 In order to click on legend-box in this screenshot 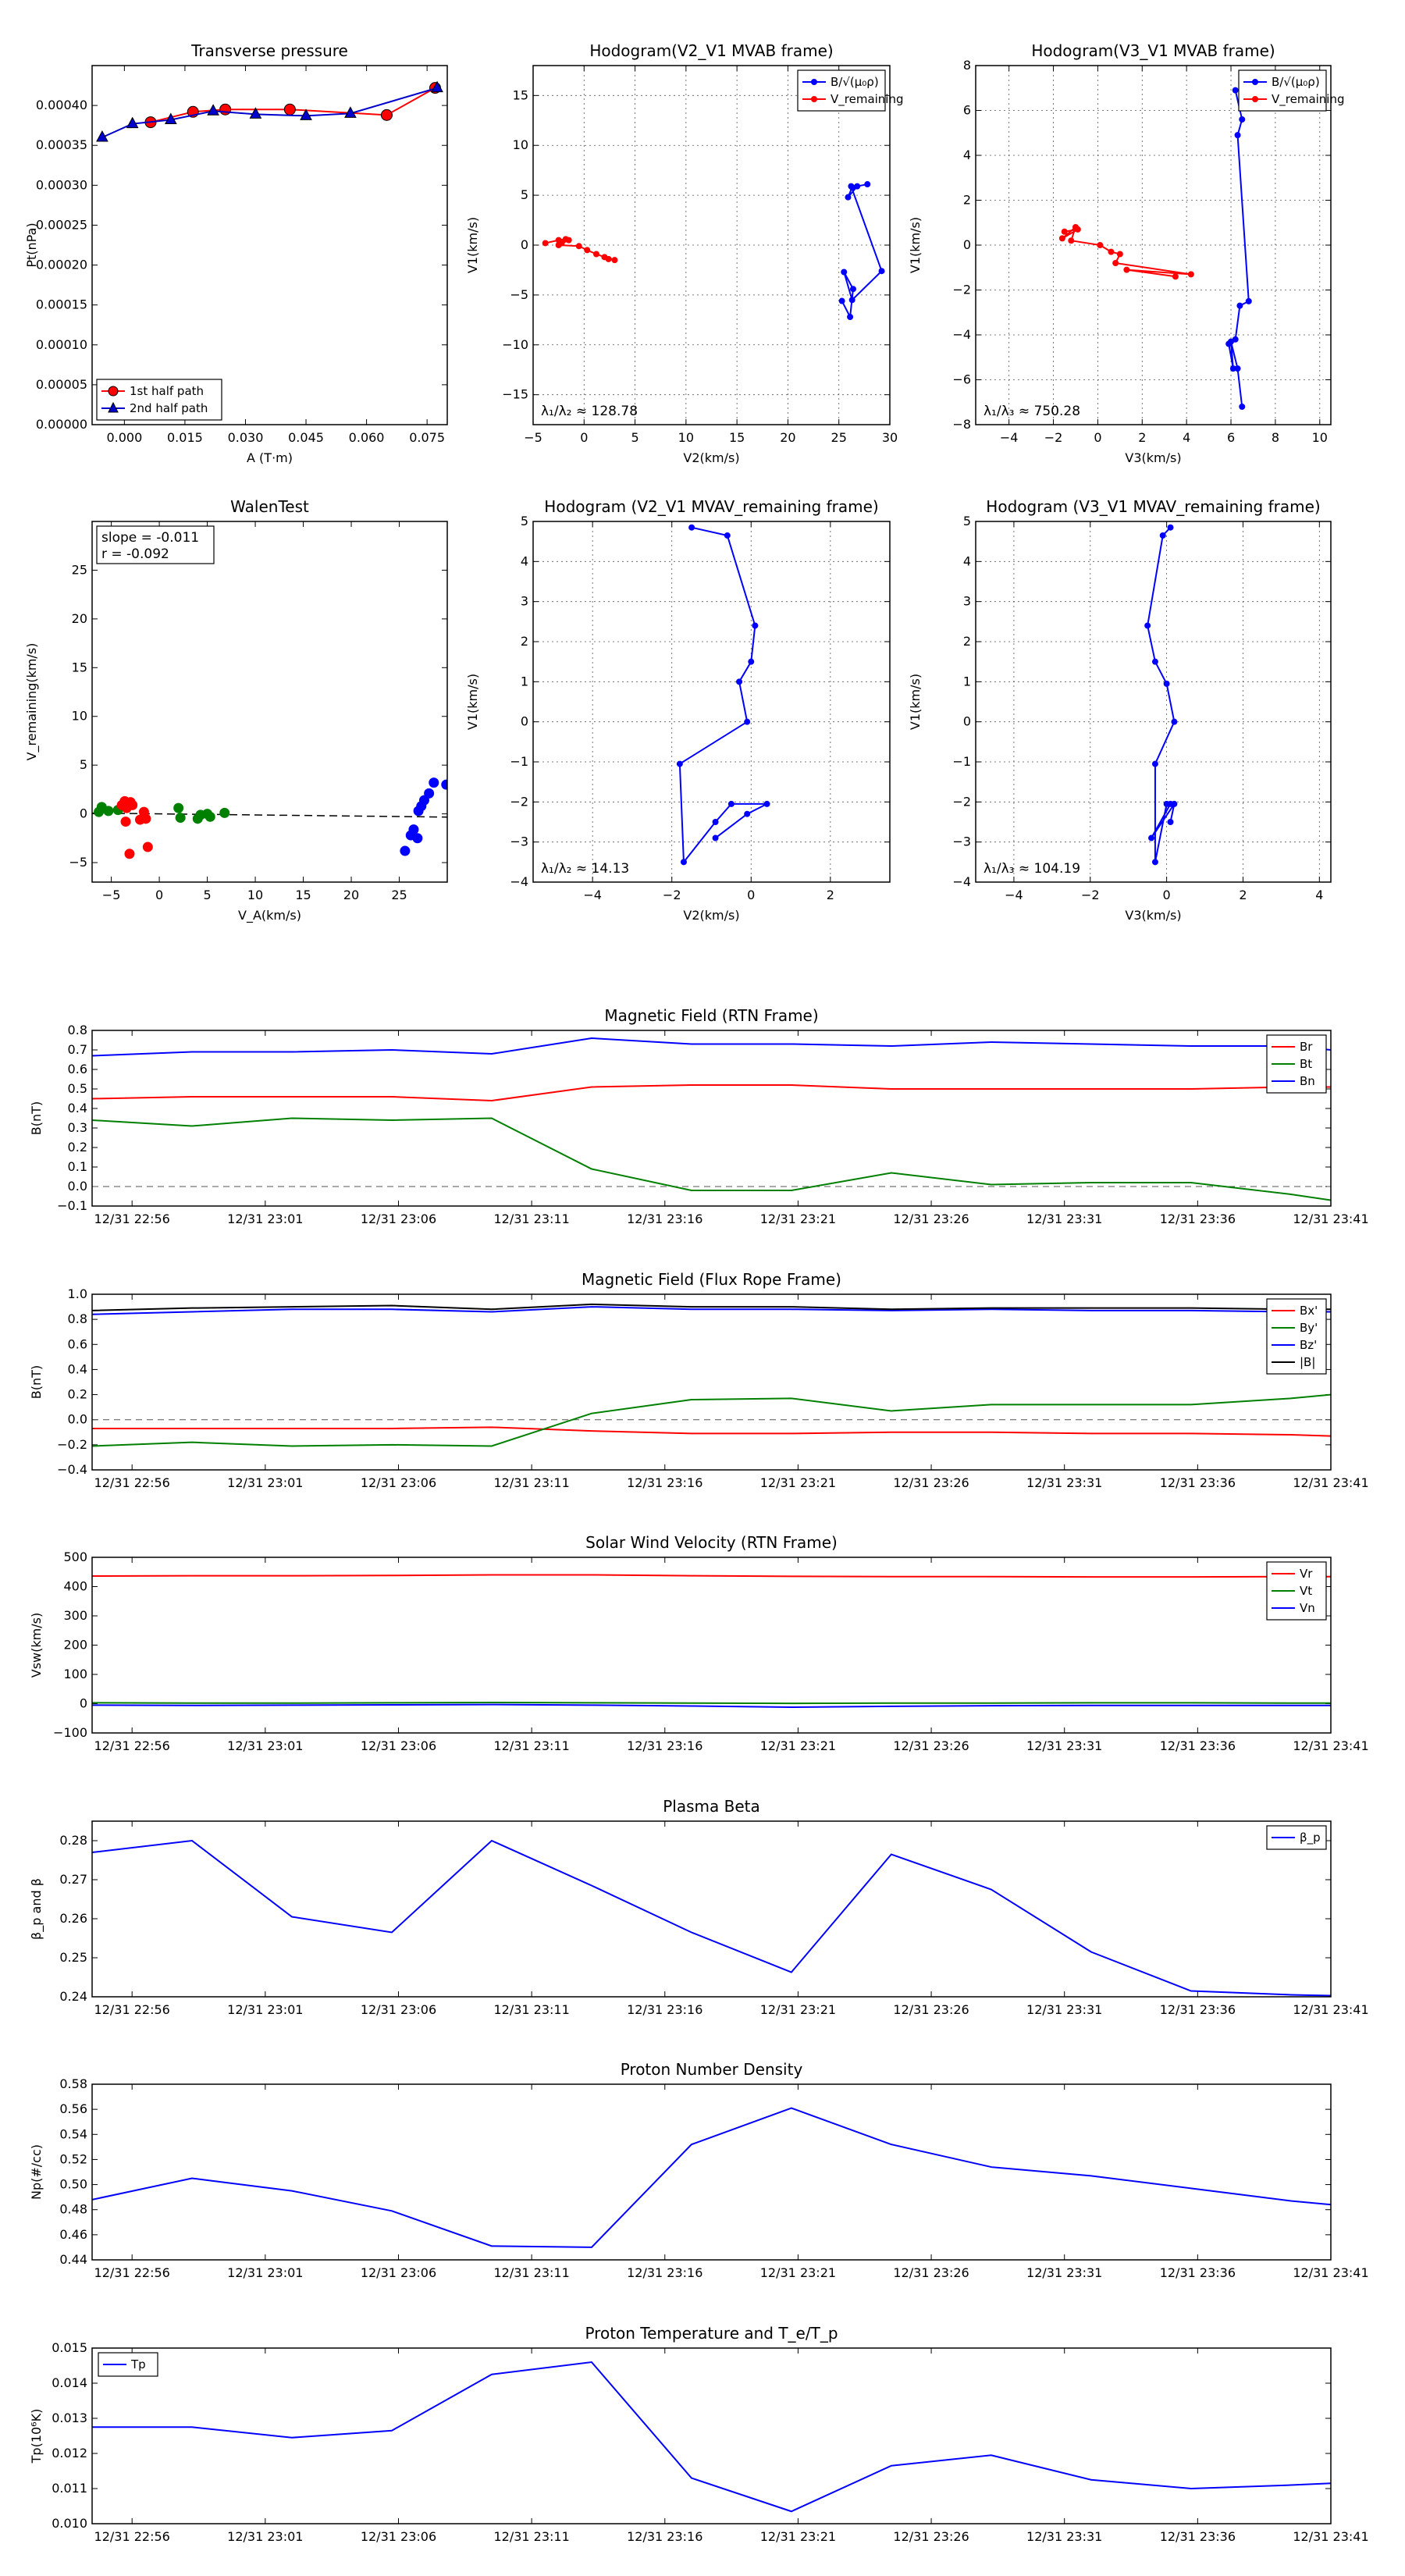, I will do `click(159, 400)`.